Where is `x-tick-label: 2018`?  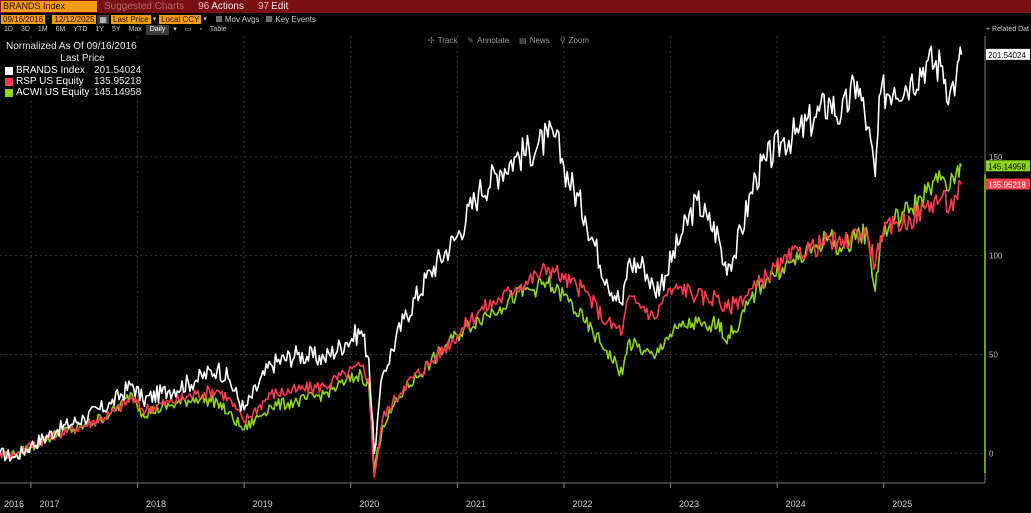 x-tick-label: 2018 is located at coordinates (156, 504).